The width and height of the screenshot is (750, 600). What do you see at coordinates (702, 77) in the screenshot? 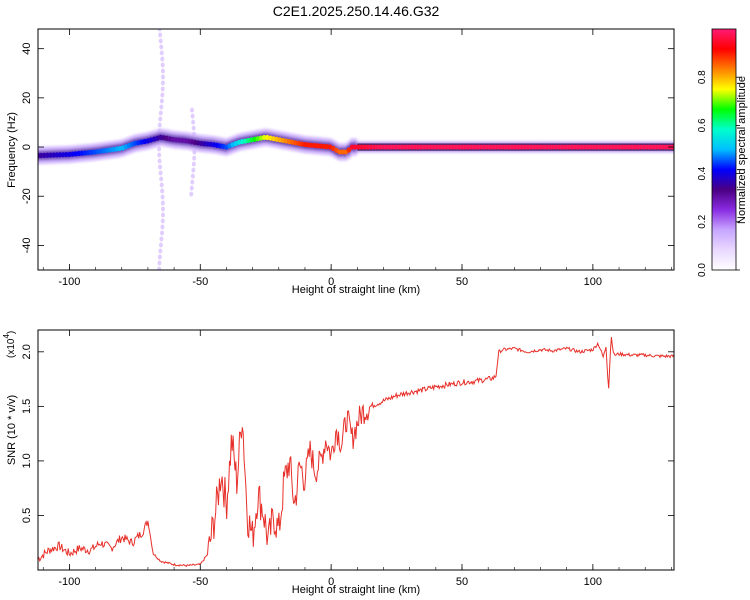
I see `colorbar-tick-label: 0.8` at bounding box center [702, 77].